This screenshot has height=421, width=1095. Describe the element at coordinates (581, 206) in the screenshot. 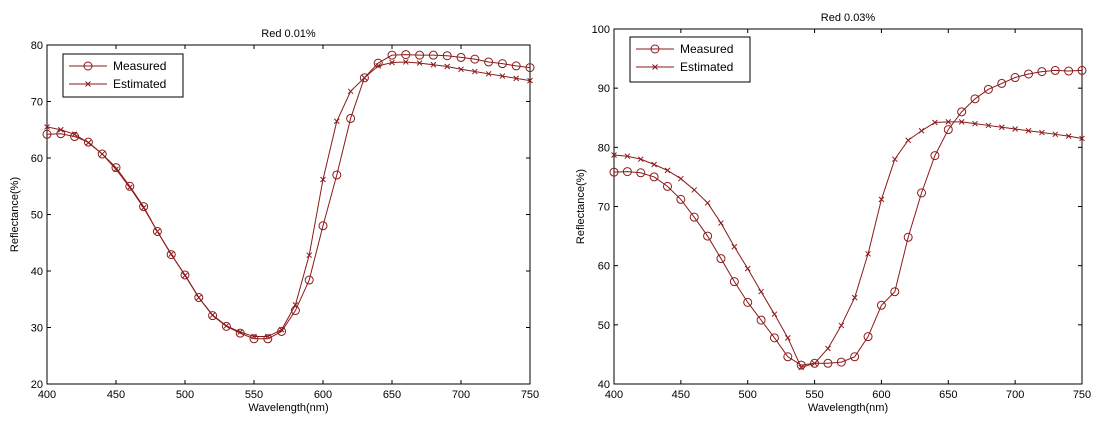

I see `y-axis-label: Reflectance(%)` at that location.